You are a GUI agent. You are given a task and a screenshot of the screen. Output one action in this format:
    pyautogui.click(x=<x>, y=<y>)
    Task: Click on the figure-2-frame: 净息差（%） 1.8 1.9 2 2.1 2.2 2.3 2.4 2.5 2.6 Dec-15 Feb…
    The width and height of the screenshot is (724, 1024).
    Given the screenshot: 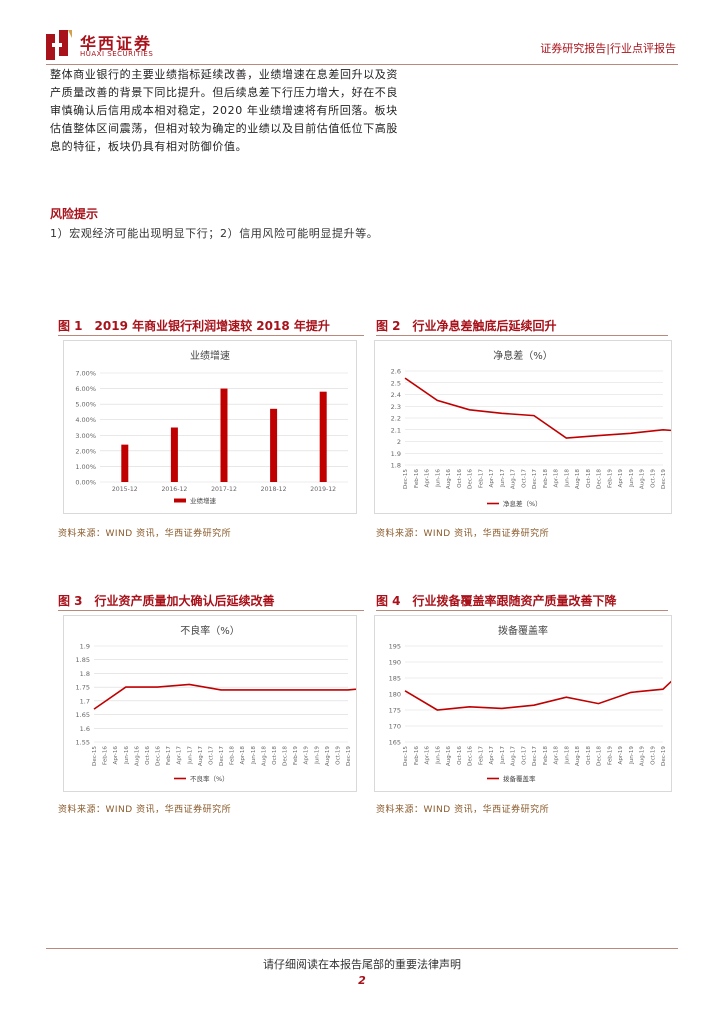 What is the action you would take?
    pyautogui.click(x=549, y=427)
    